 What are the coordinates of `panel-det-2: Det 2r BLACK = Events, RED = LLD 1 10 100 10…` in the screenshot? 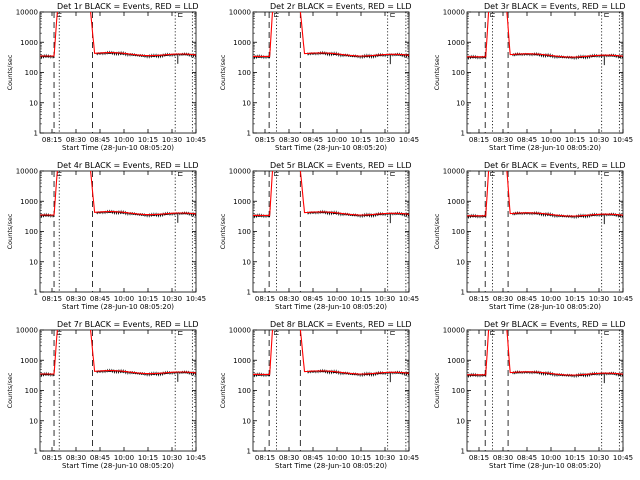 It's located at (319, 77).